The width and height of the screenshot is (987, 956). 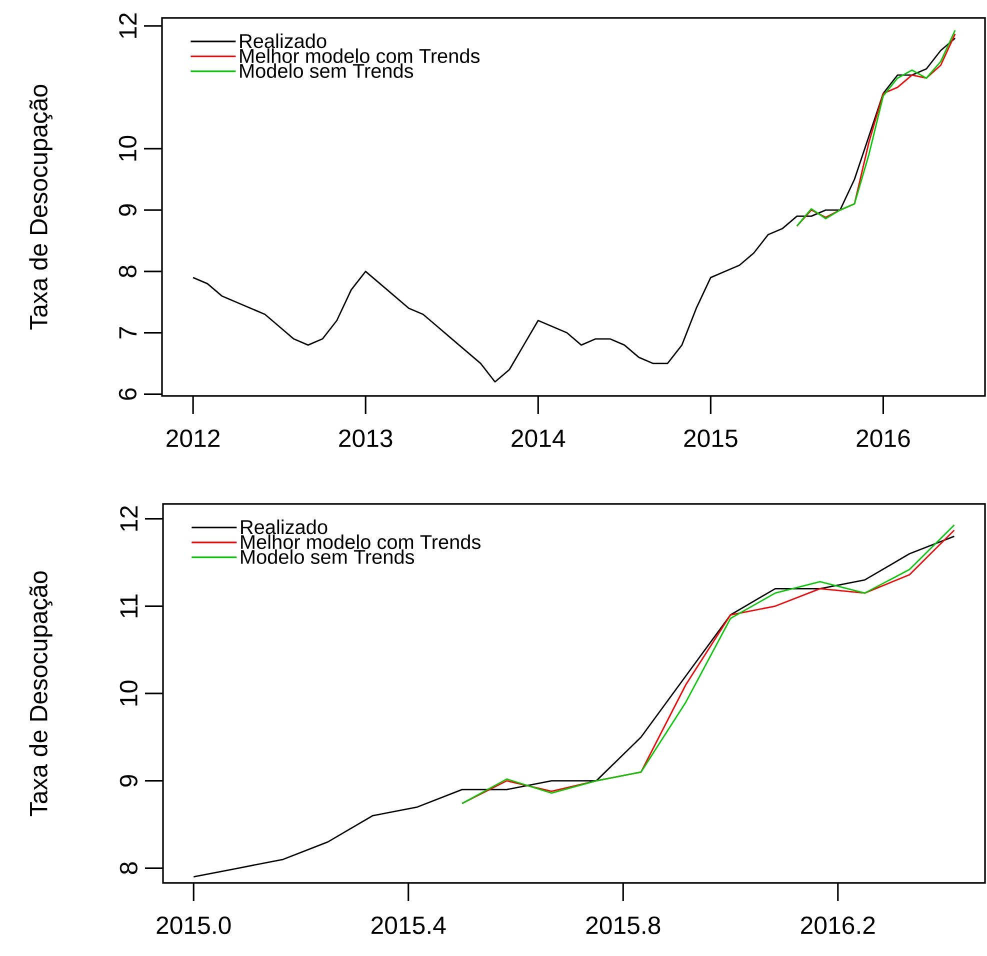 I want to click on y-tick-label: 6, so click(x=127, y=394).